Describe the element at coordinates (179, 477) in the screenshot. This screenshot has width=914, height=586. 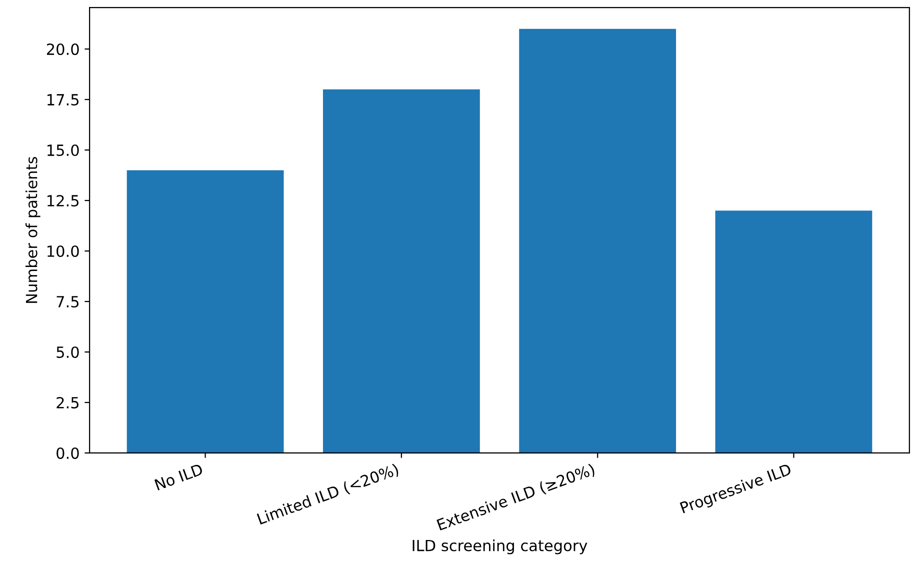
I see `x-tick-label: No ILD` at that location.